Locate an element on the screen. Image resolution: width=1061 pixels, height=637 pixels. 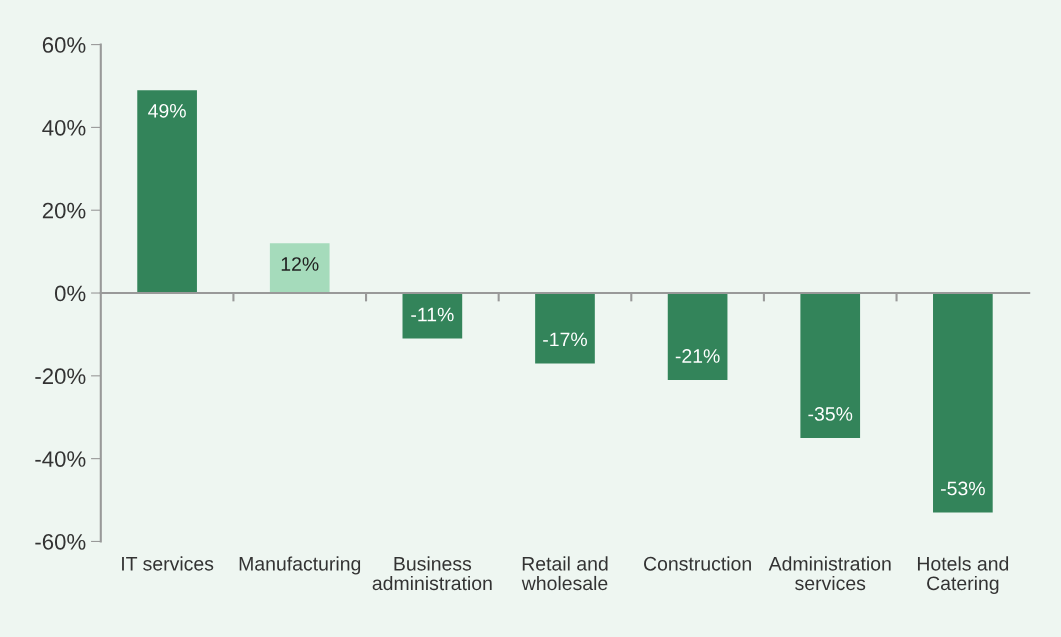
y-tick-label: -60% is located at coordinates (60, 541).